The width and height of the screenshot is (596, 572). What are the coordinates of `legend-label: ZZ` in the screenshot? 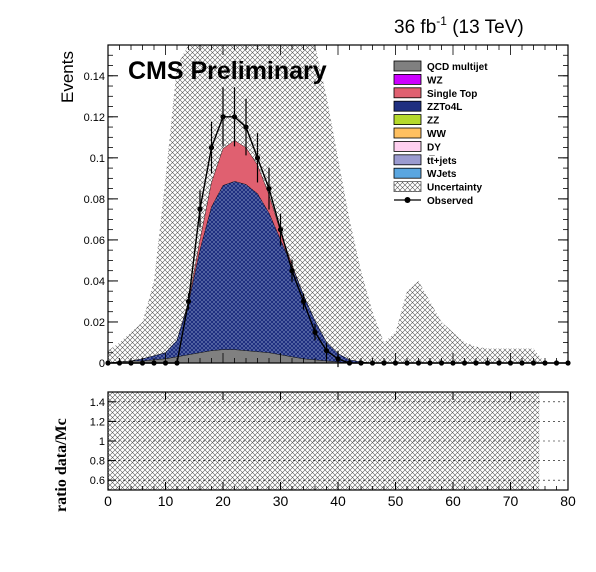 It's located at (433, 121).